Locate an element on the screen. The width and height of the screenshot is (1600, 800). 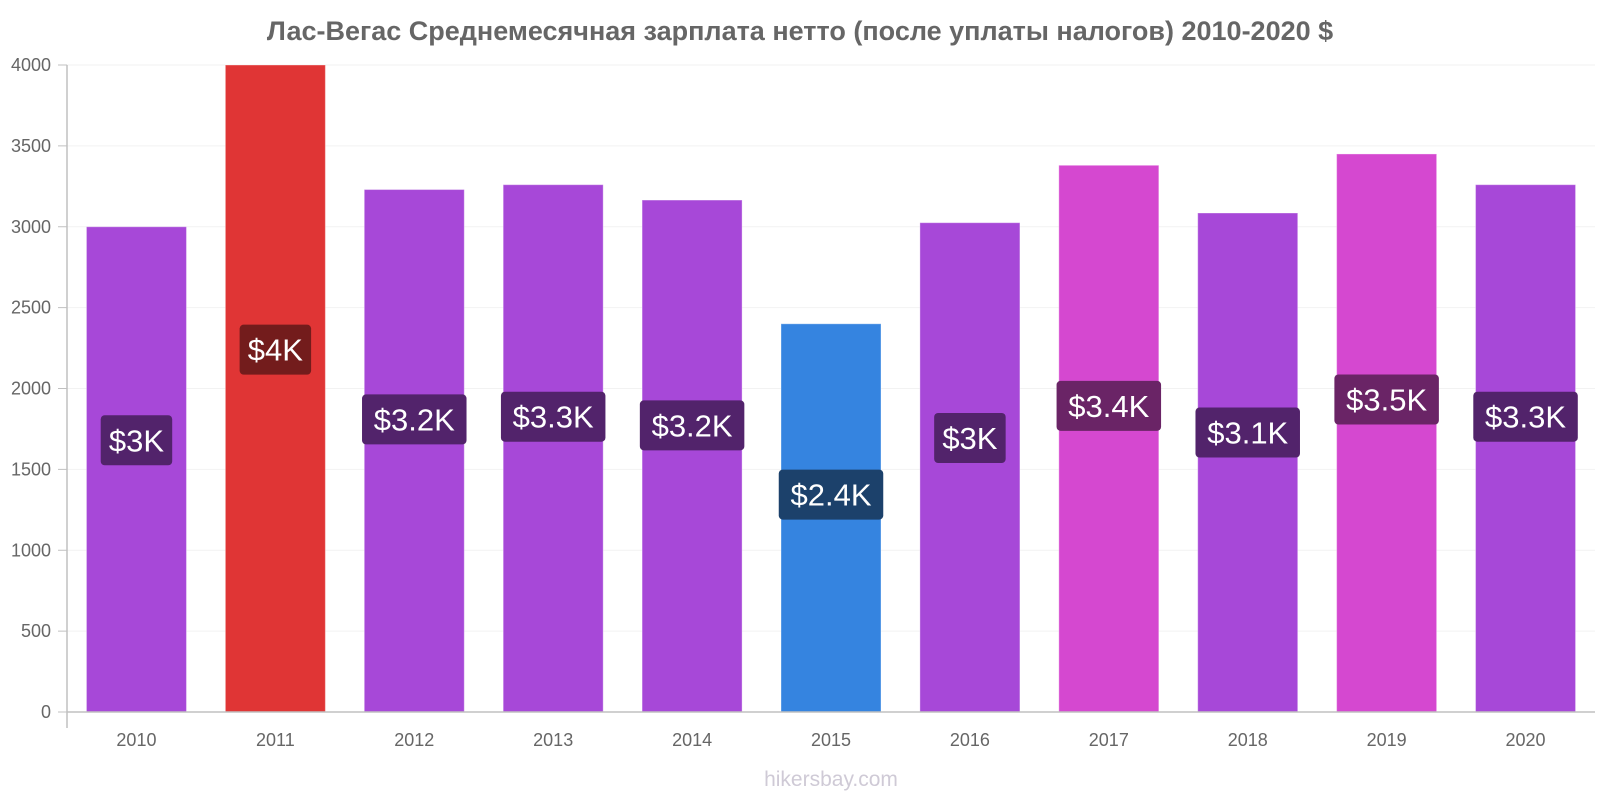
bar-2013 is located at coordinates (553, 448).